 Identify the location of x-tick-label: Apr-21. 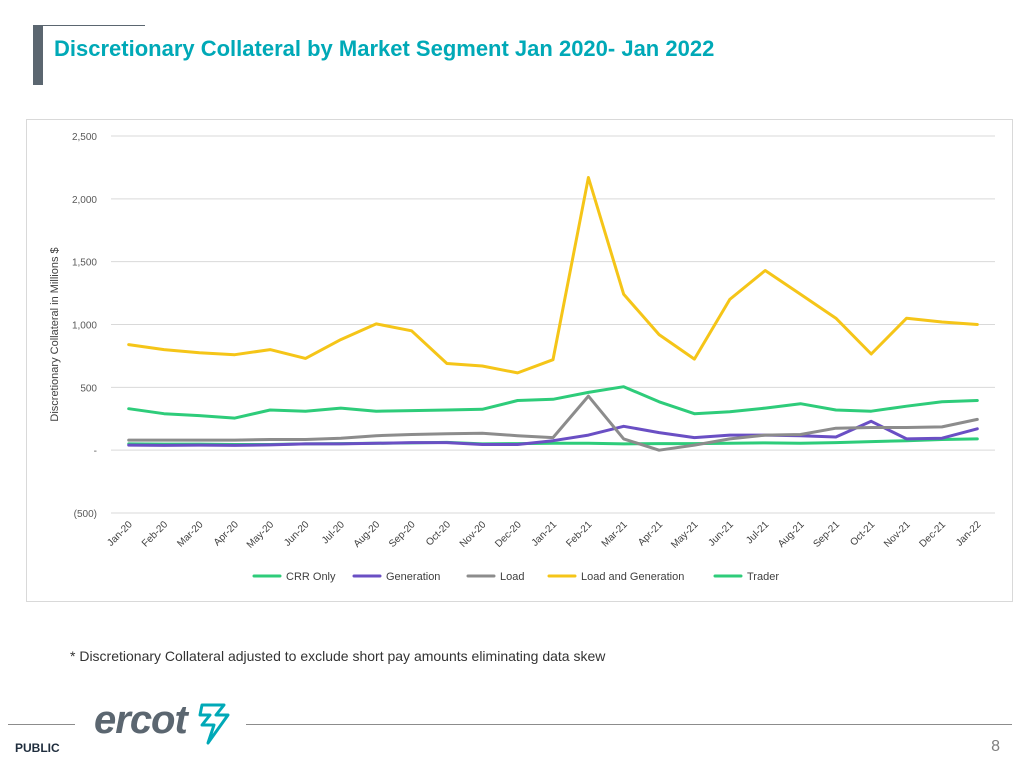
(650, 533).